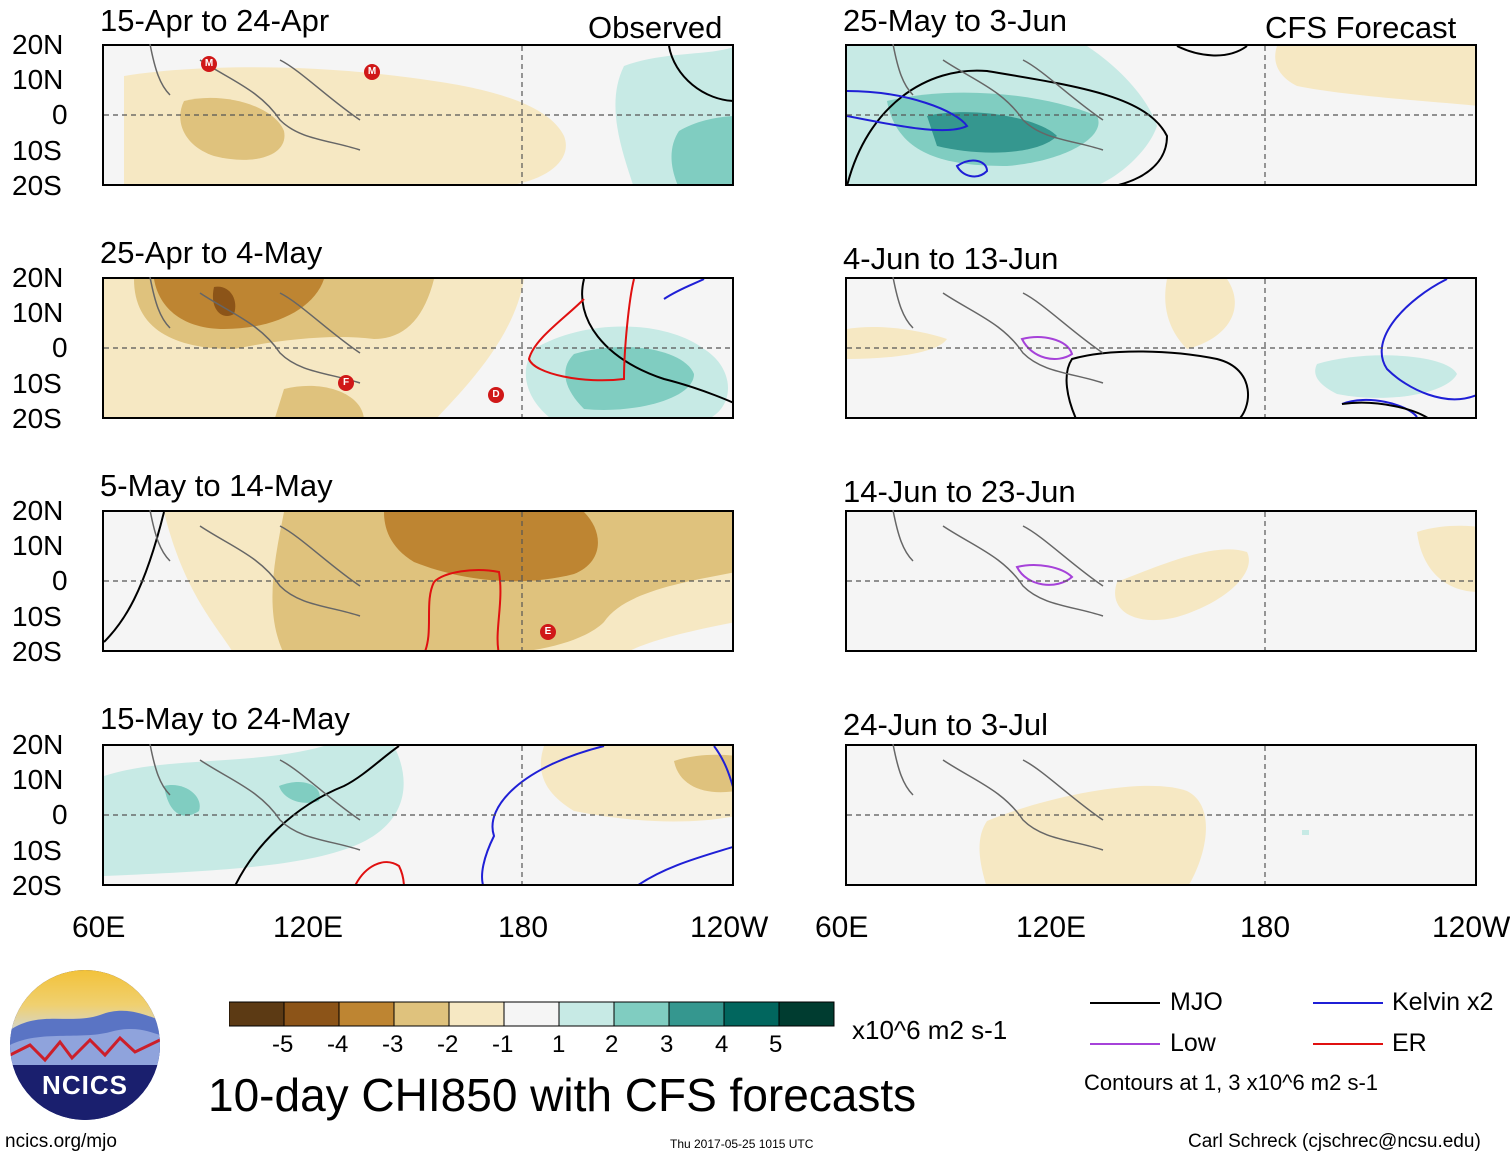 This screenshot has height=1158, width=1510. What do you see at coordinates (946, 724) in the screenshot?
I see `panel-title-8: 24-Jun to 3-Jul` at bounding box center [946, 724].